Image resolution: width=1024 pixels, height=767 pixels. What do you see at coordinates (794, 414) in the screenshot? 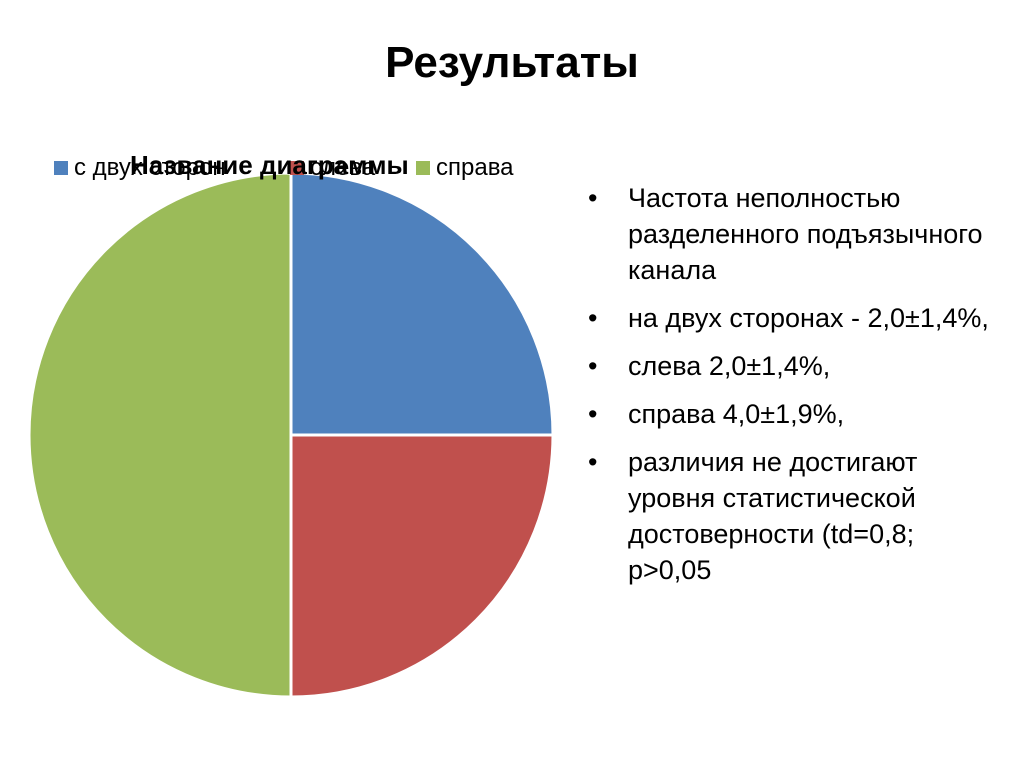
I see `bullet-item: справа 4,0±1,9%,` at bounding box center [794, 414].